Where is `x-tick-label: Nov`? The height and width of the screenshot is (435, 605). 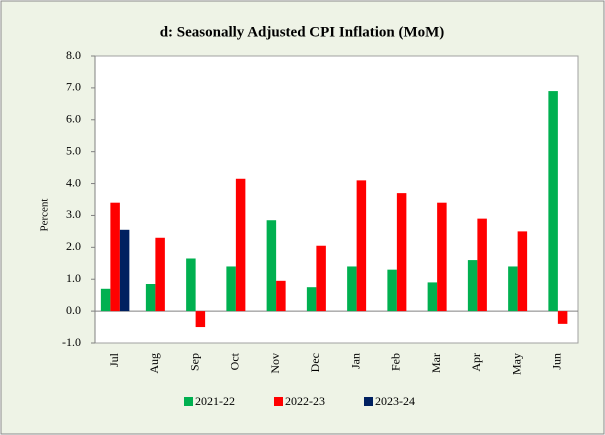
x-tick-label: Nov is located at coordinates (275, 363).